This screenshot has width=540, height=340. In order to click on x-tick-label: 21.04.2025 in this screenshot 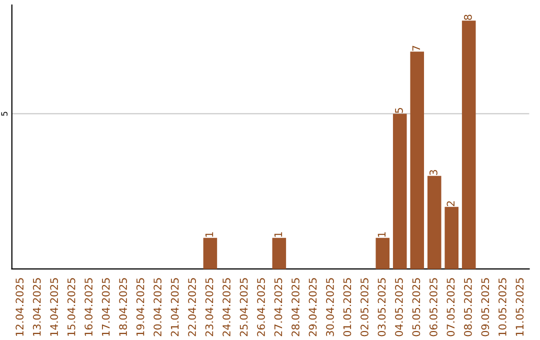, I will do `click(174, 307)`.